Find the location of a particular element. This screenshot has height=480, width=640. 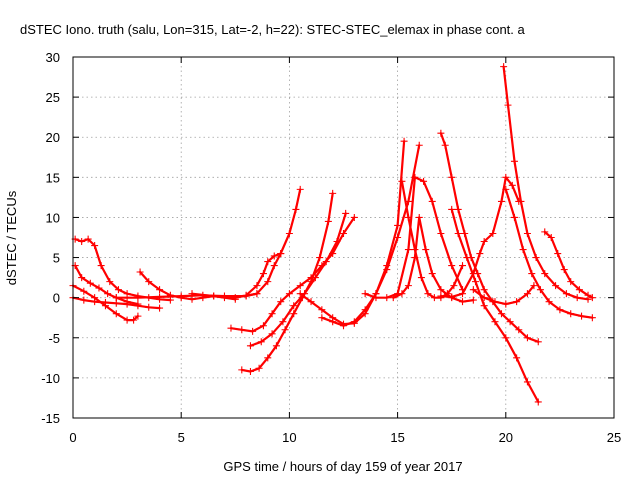

x-tick-label: 20 is located at coordinates (506, 437).